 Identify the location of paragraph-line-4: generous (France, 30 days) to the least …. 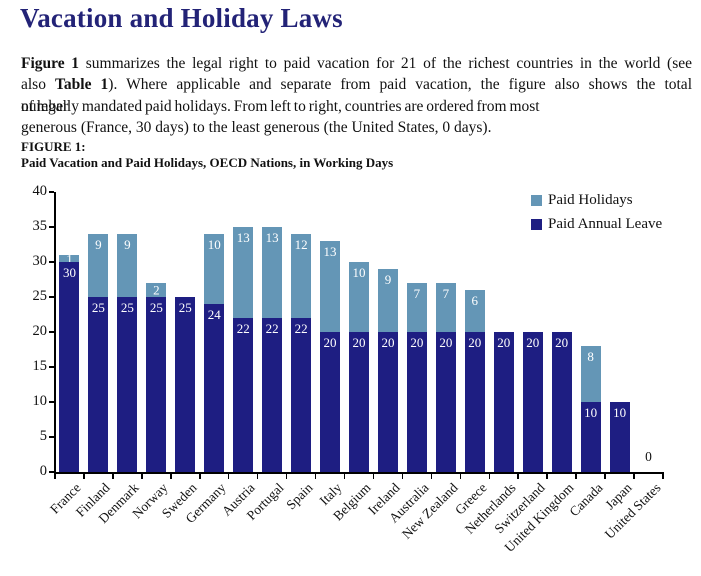
(356, 127).